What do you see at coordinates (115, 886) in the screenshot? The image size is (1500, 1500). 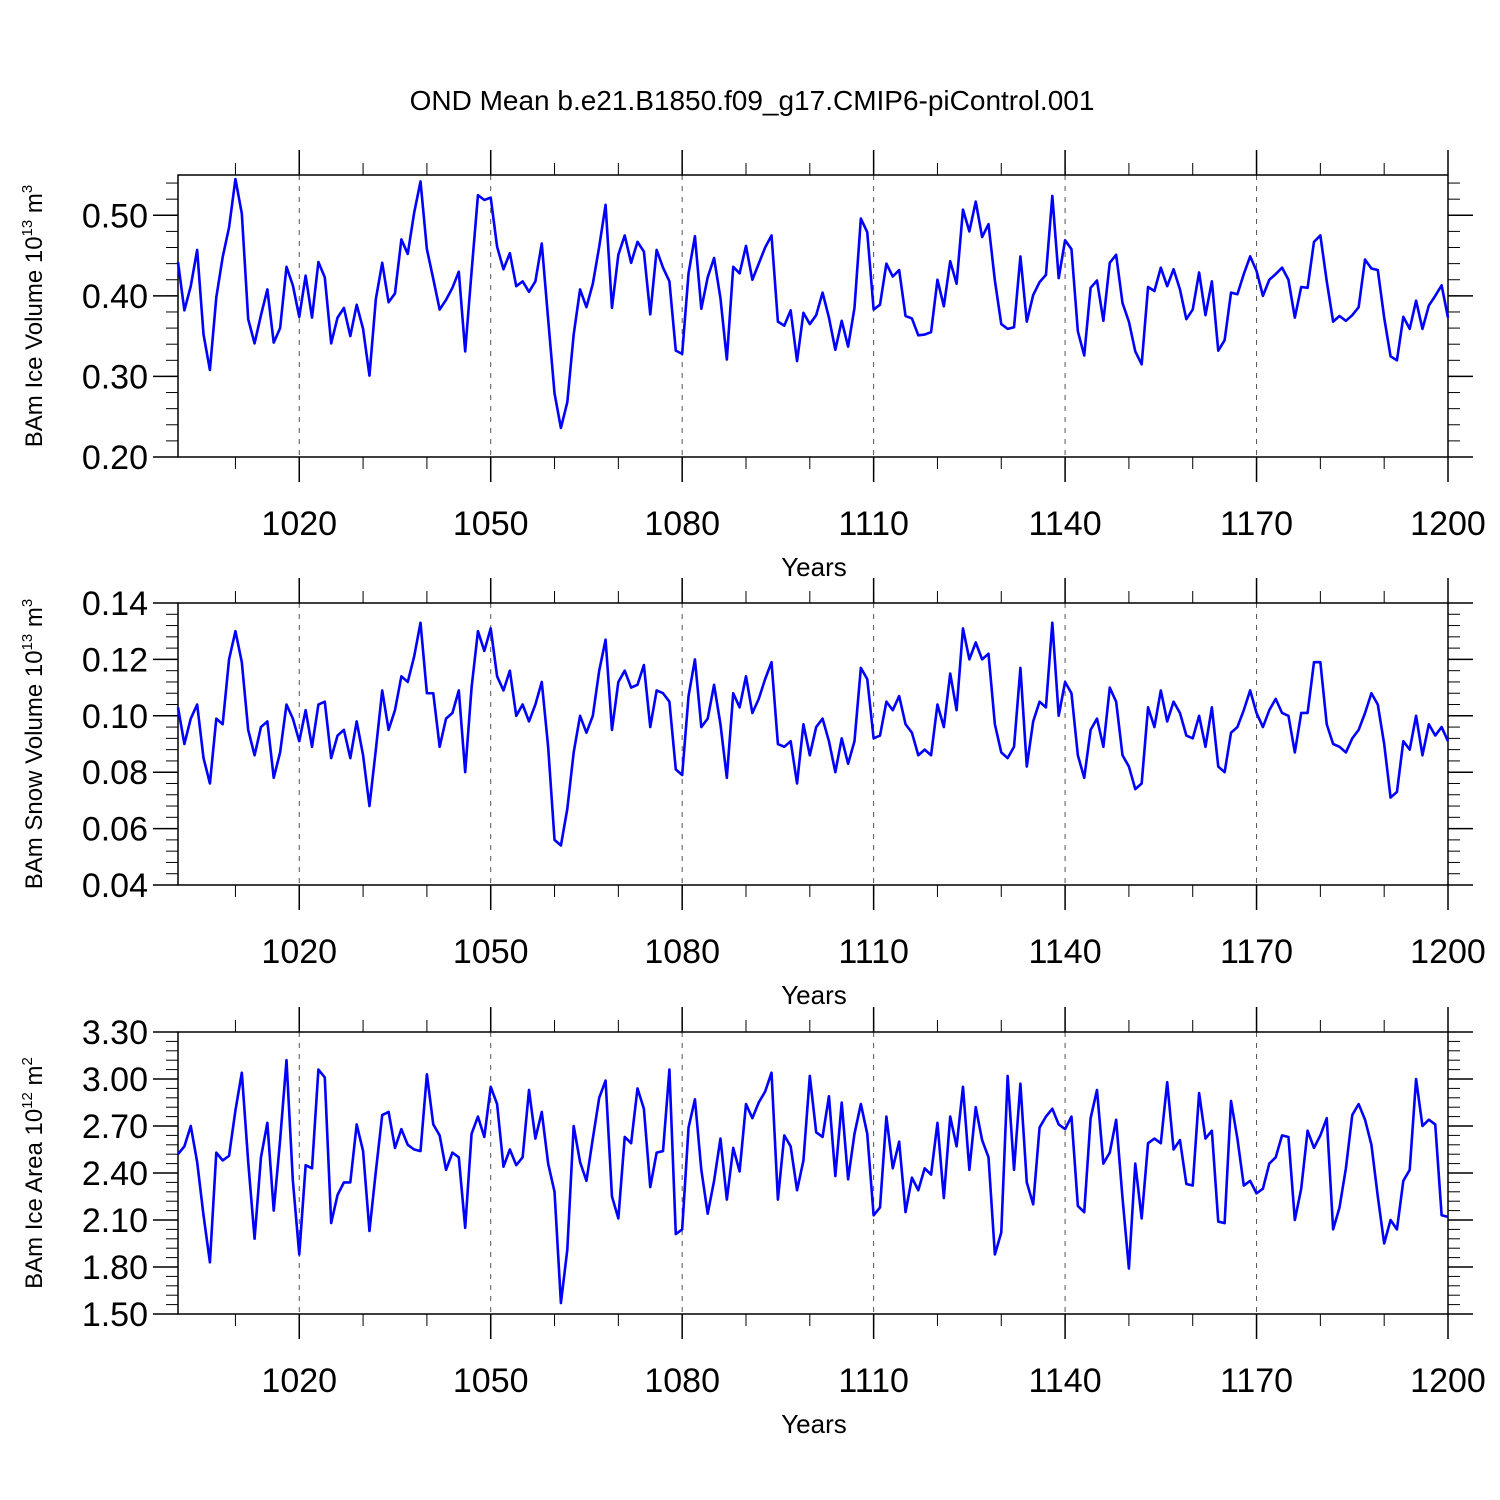 I see `y-tick-label: 0.04` at bounding box center [115, 886].